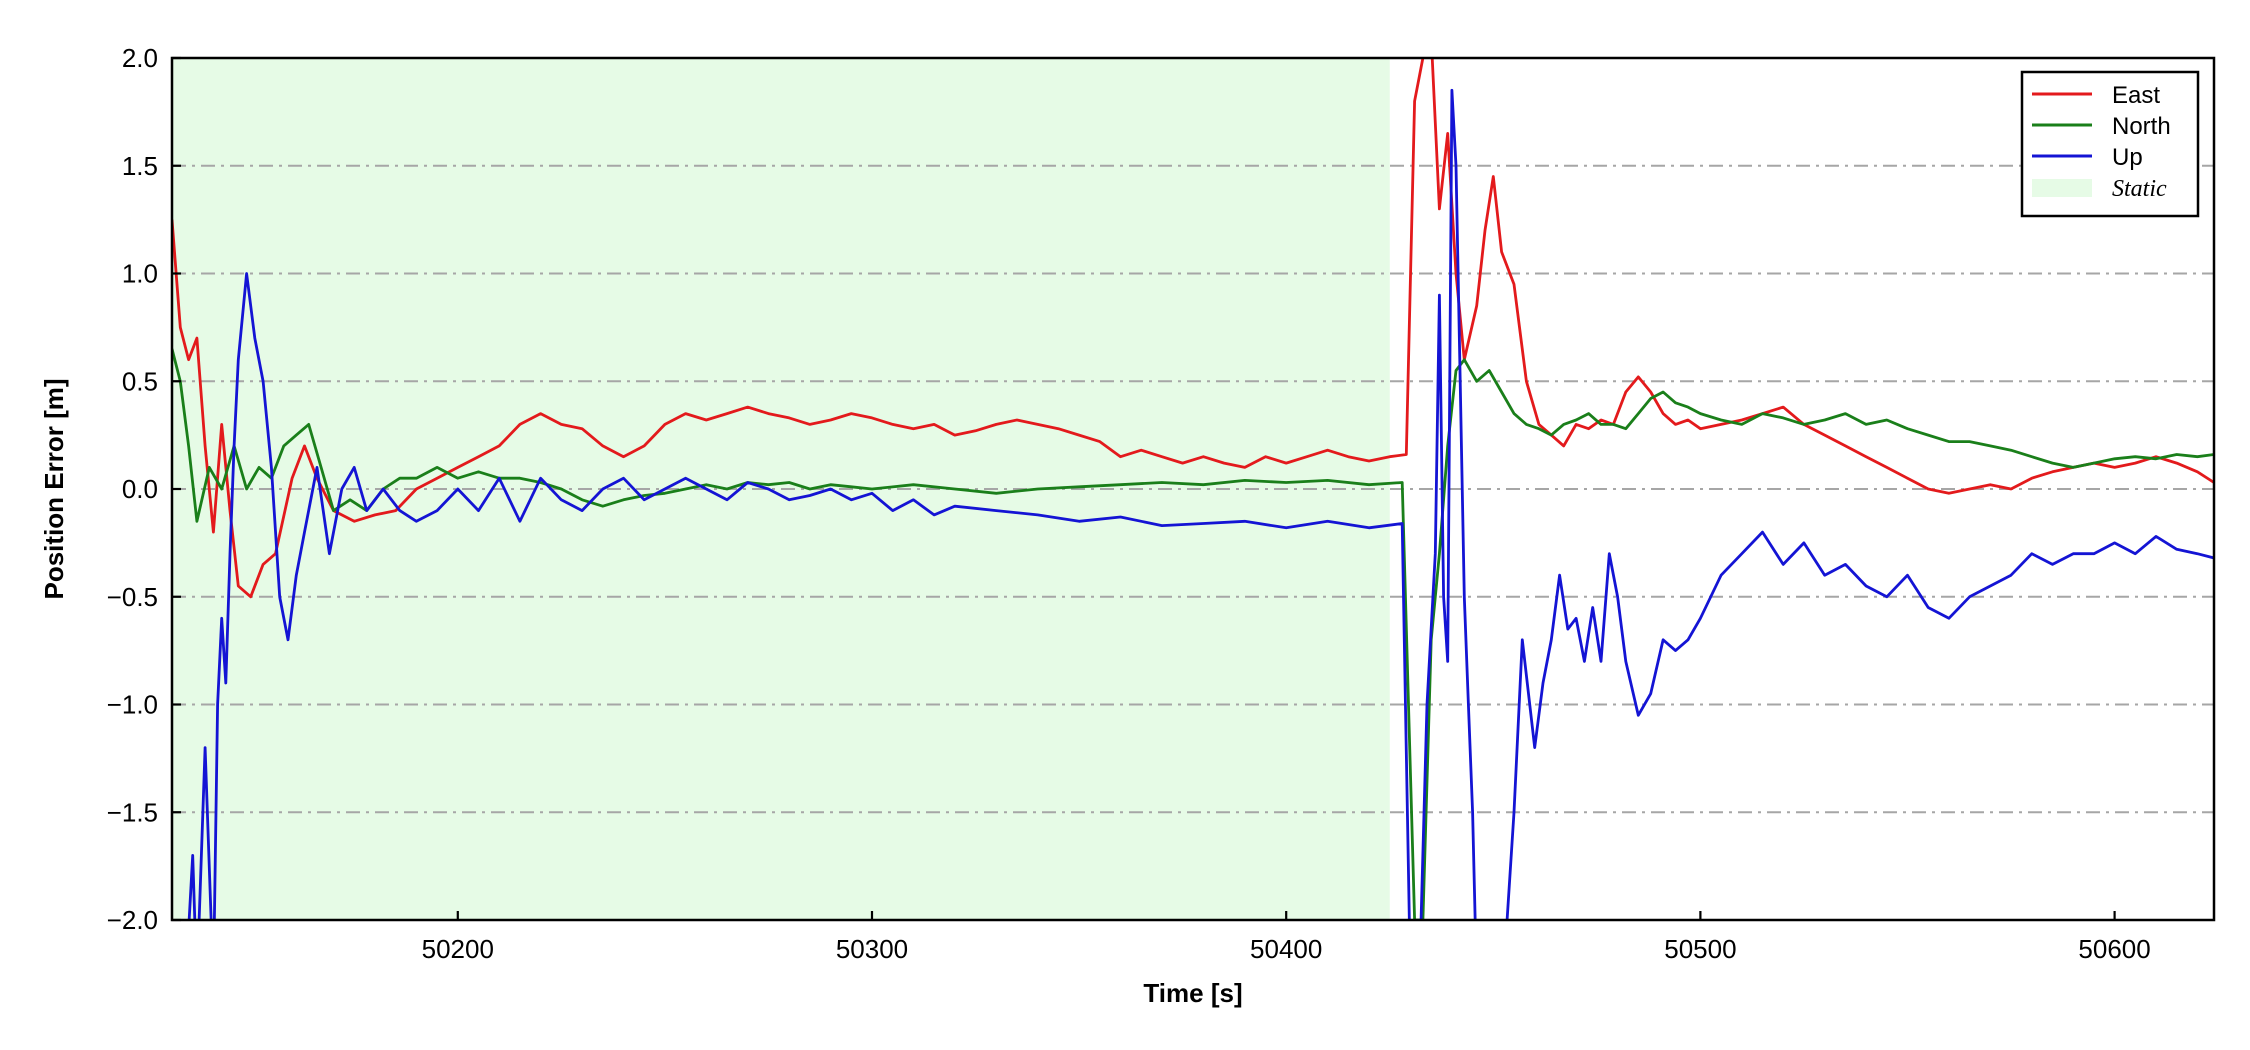 This screenshot has height=1050, width=2250. Describe the element at coordinates (140, 58) in the screenshot. I see `y-tick-label-8: 2.0` at that location.